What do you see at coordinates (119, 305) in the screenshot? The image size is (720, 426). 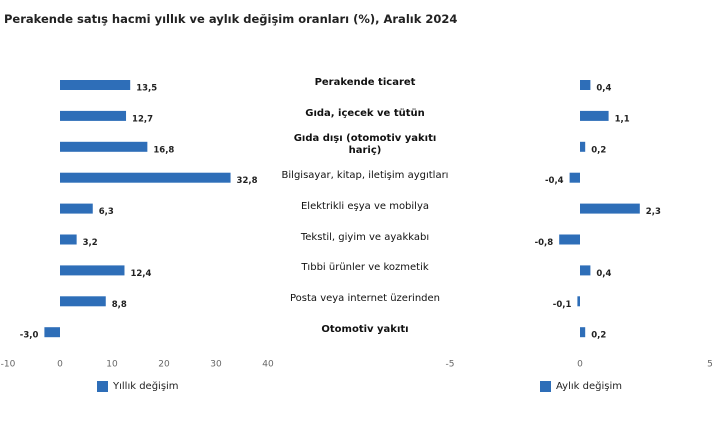 I see `value-label: 8,8` at bounding box center [119, 305].